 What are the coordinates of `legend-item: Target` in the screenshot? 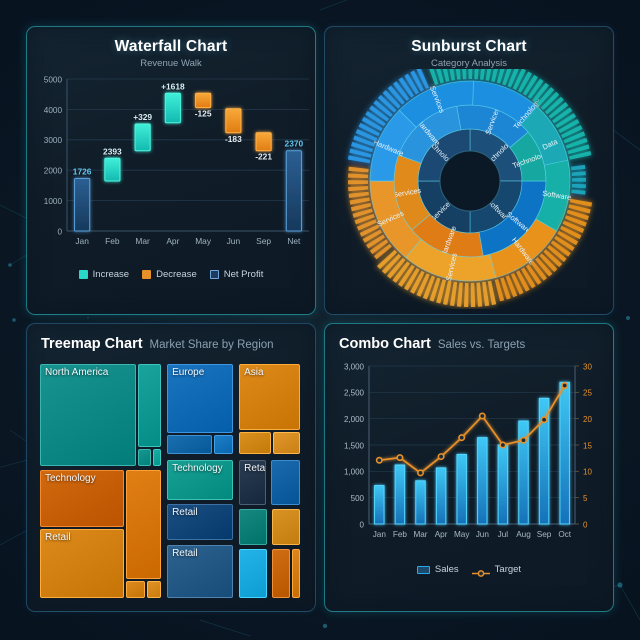 It's located at (496, 570).